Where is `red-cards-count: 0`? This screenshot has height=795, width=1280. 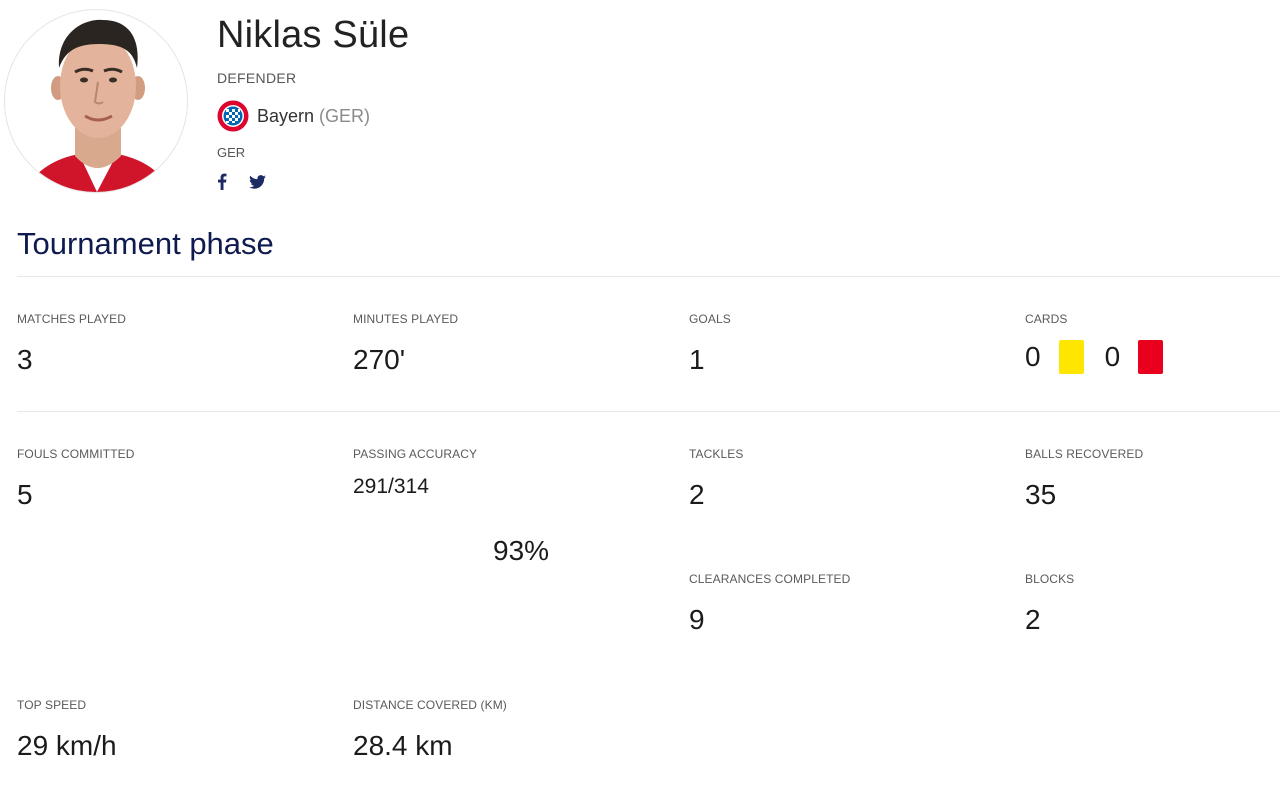
red-cards-count: 0 is located at coordinates (1112, 356).